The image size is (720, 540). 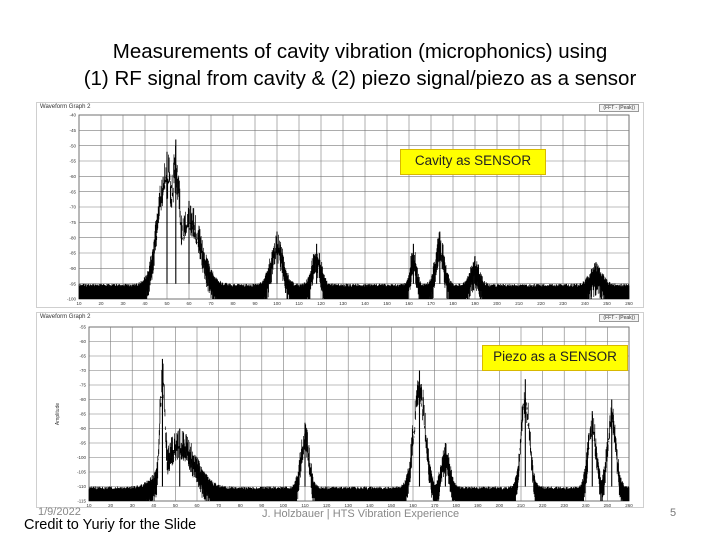 What do you see at coordinates (361, 514) in the screenshot?
I see `slide-footer-author: J. Holzbauer | HTS Vibration Experience` at bounding box center [361, 514].